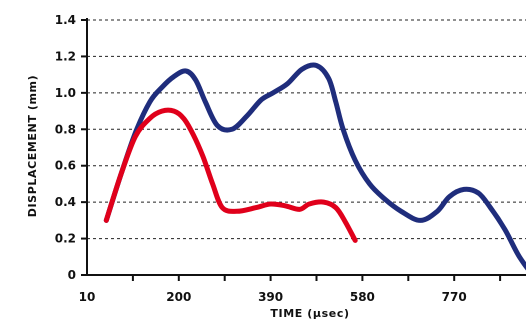 The image size is (526, 321). Describe the element at coordinates (65, 56) in the screenshot. I see `y-tick-label: 1.2` at that location.